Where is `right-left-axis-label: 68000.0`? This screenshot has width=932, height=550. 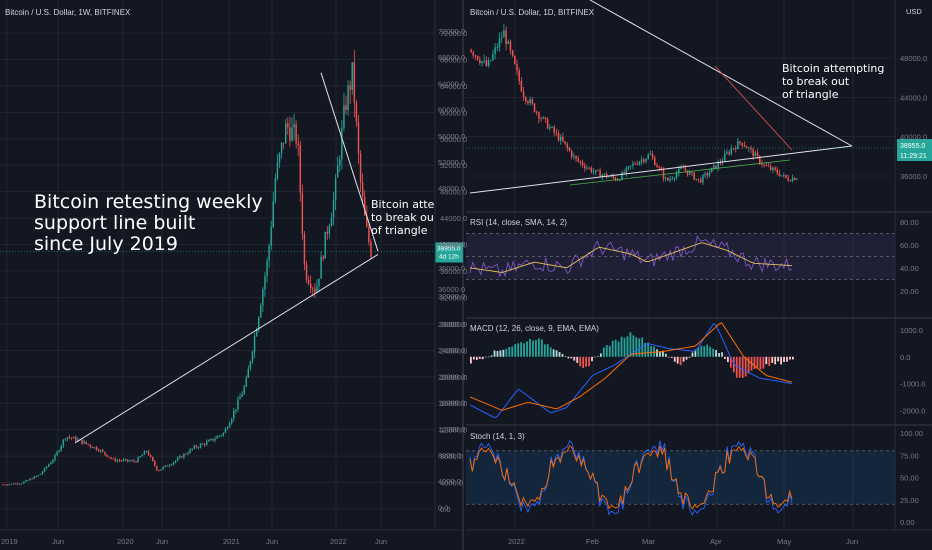
right-left-axis-label: 68000.0 is located at coordinates (451, 57).